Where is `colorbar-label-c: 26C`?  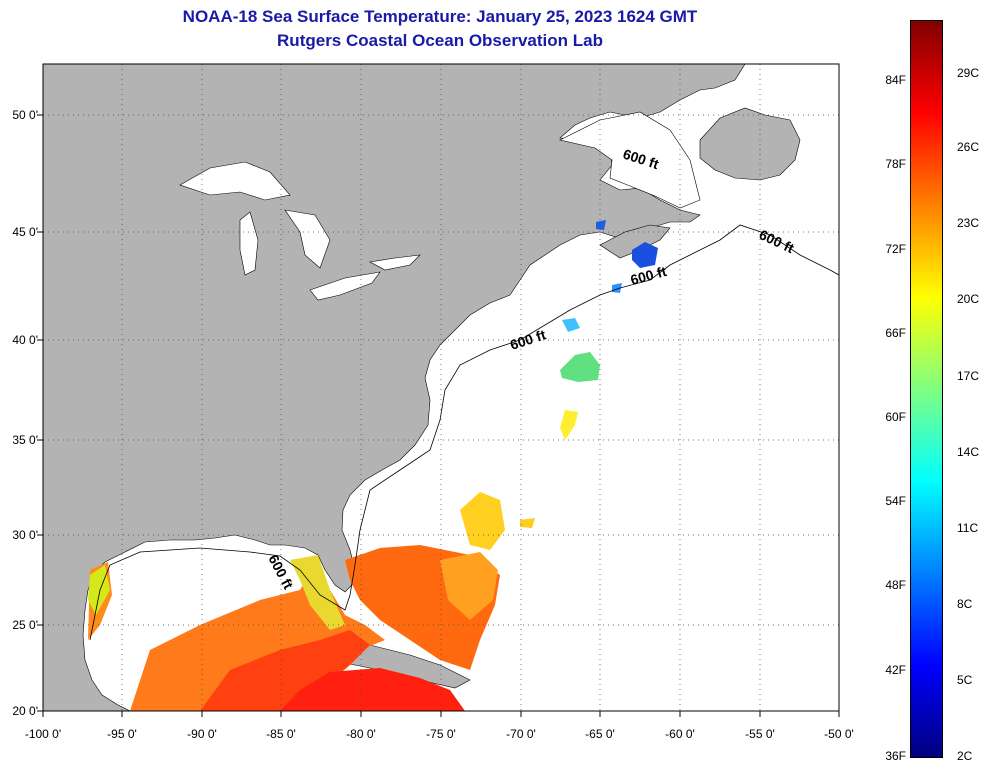 colorbar-label-c: 26C is located at coordinates (968, 147).